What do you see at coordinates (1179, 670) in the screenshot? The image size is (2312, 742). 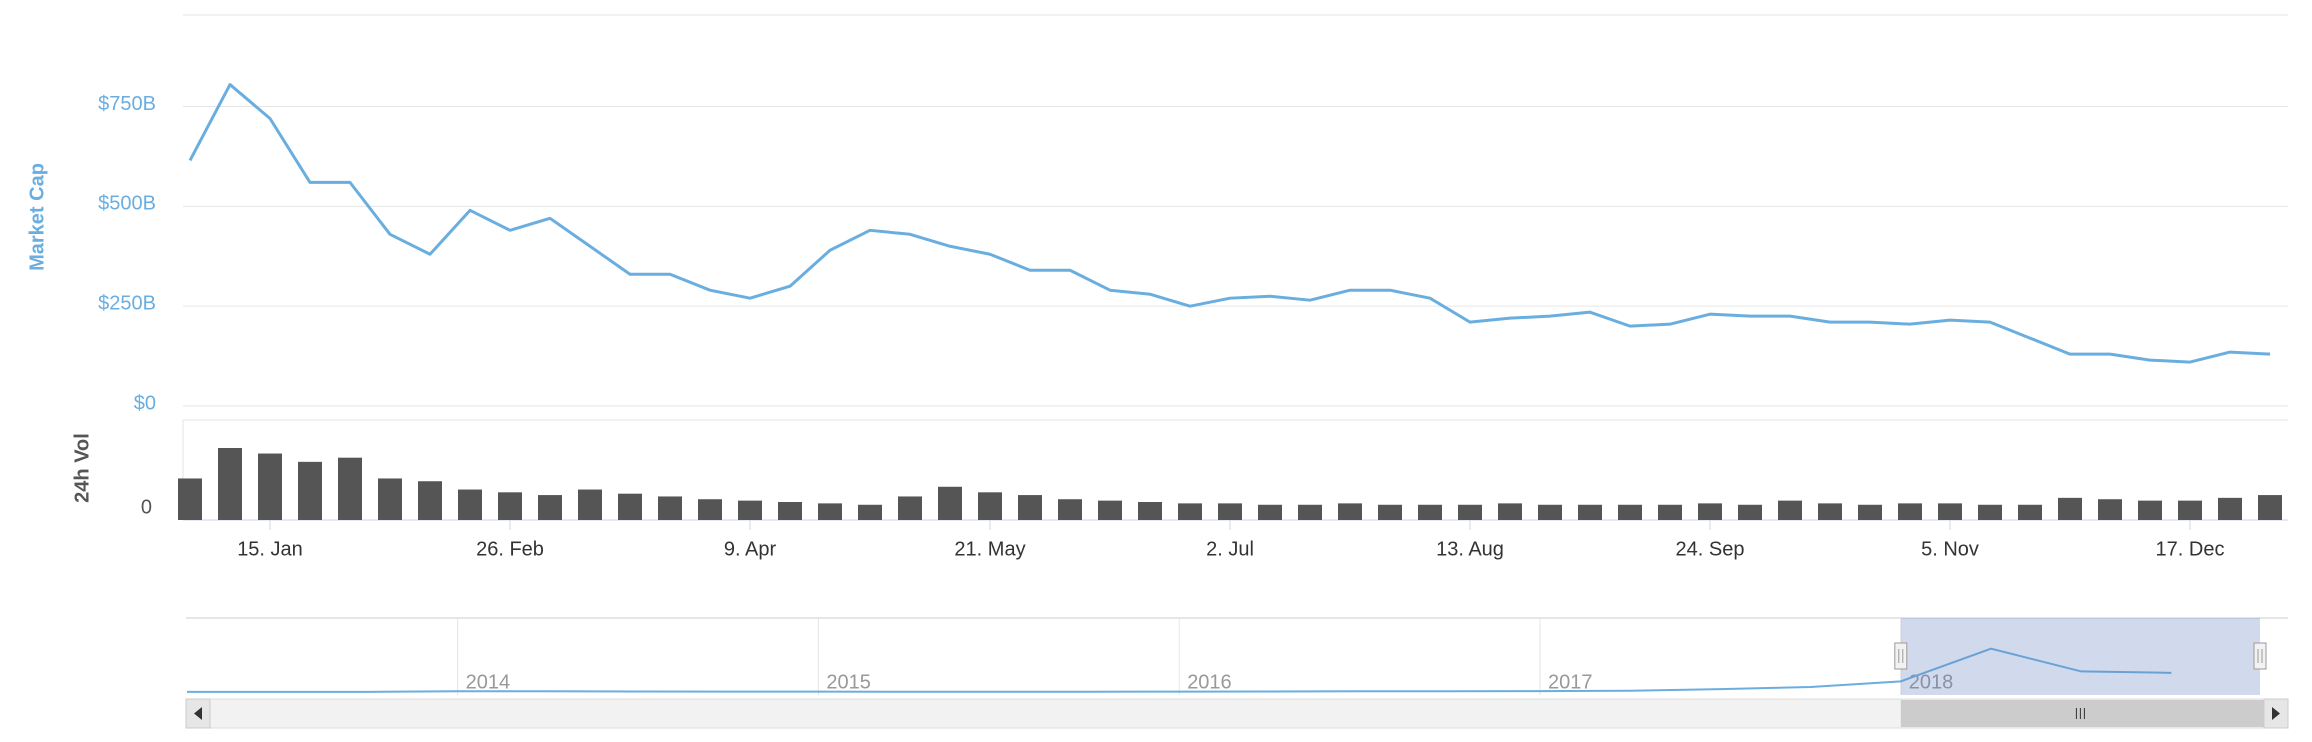 I see `navigator-line` at bounding box center [1179, 670].